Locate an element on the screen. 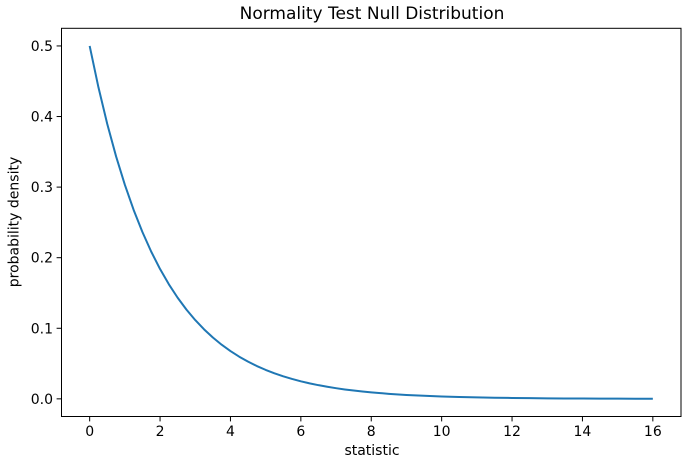 The width and height of the screenshot is (691, 470). y-tick-label: 0.3 is located at coordinates (42, 188).